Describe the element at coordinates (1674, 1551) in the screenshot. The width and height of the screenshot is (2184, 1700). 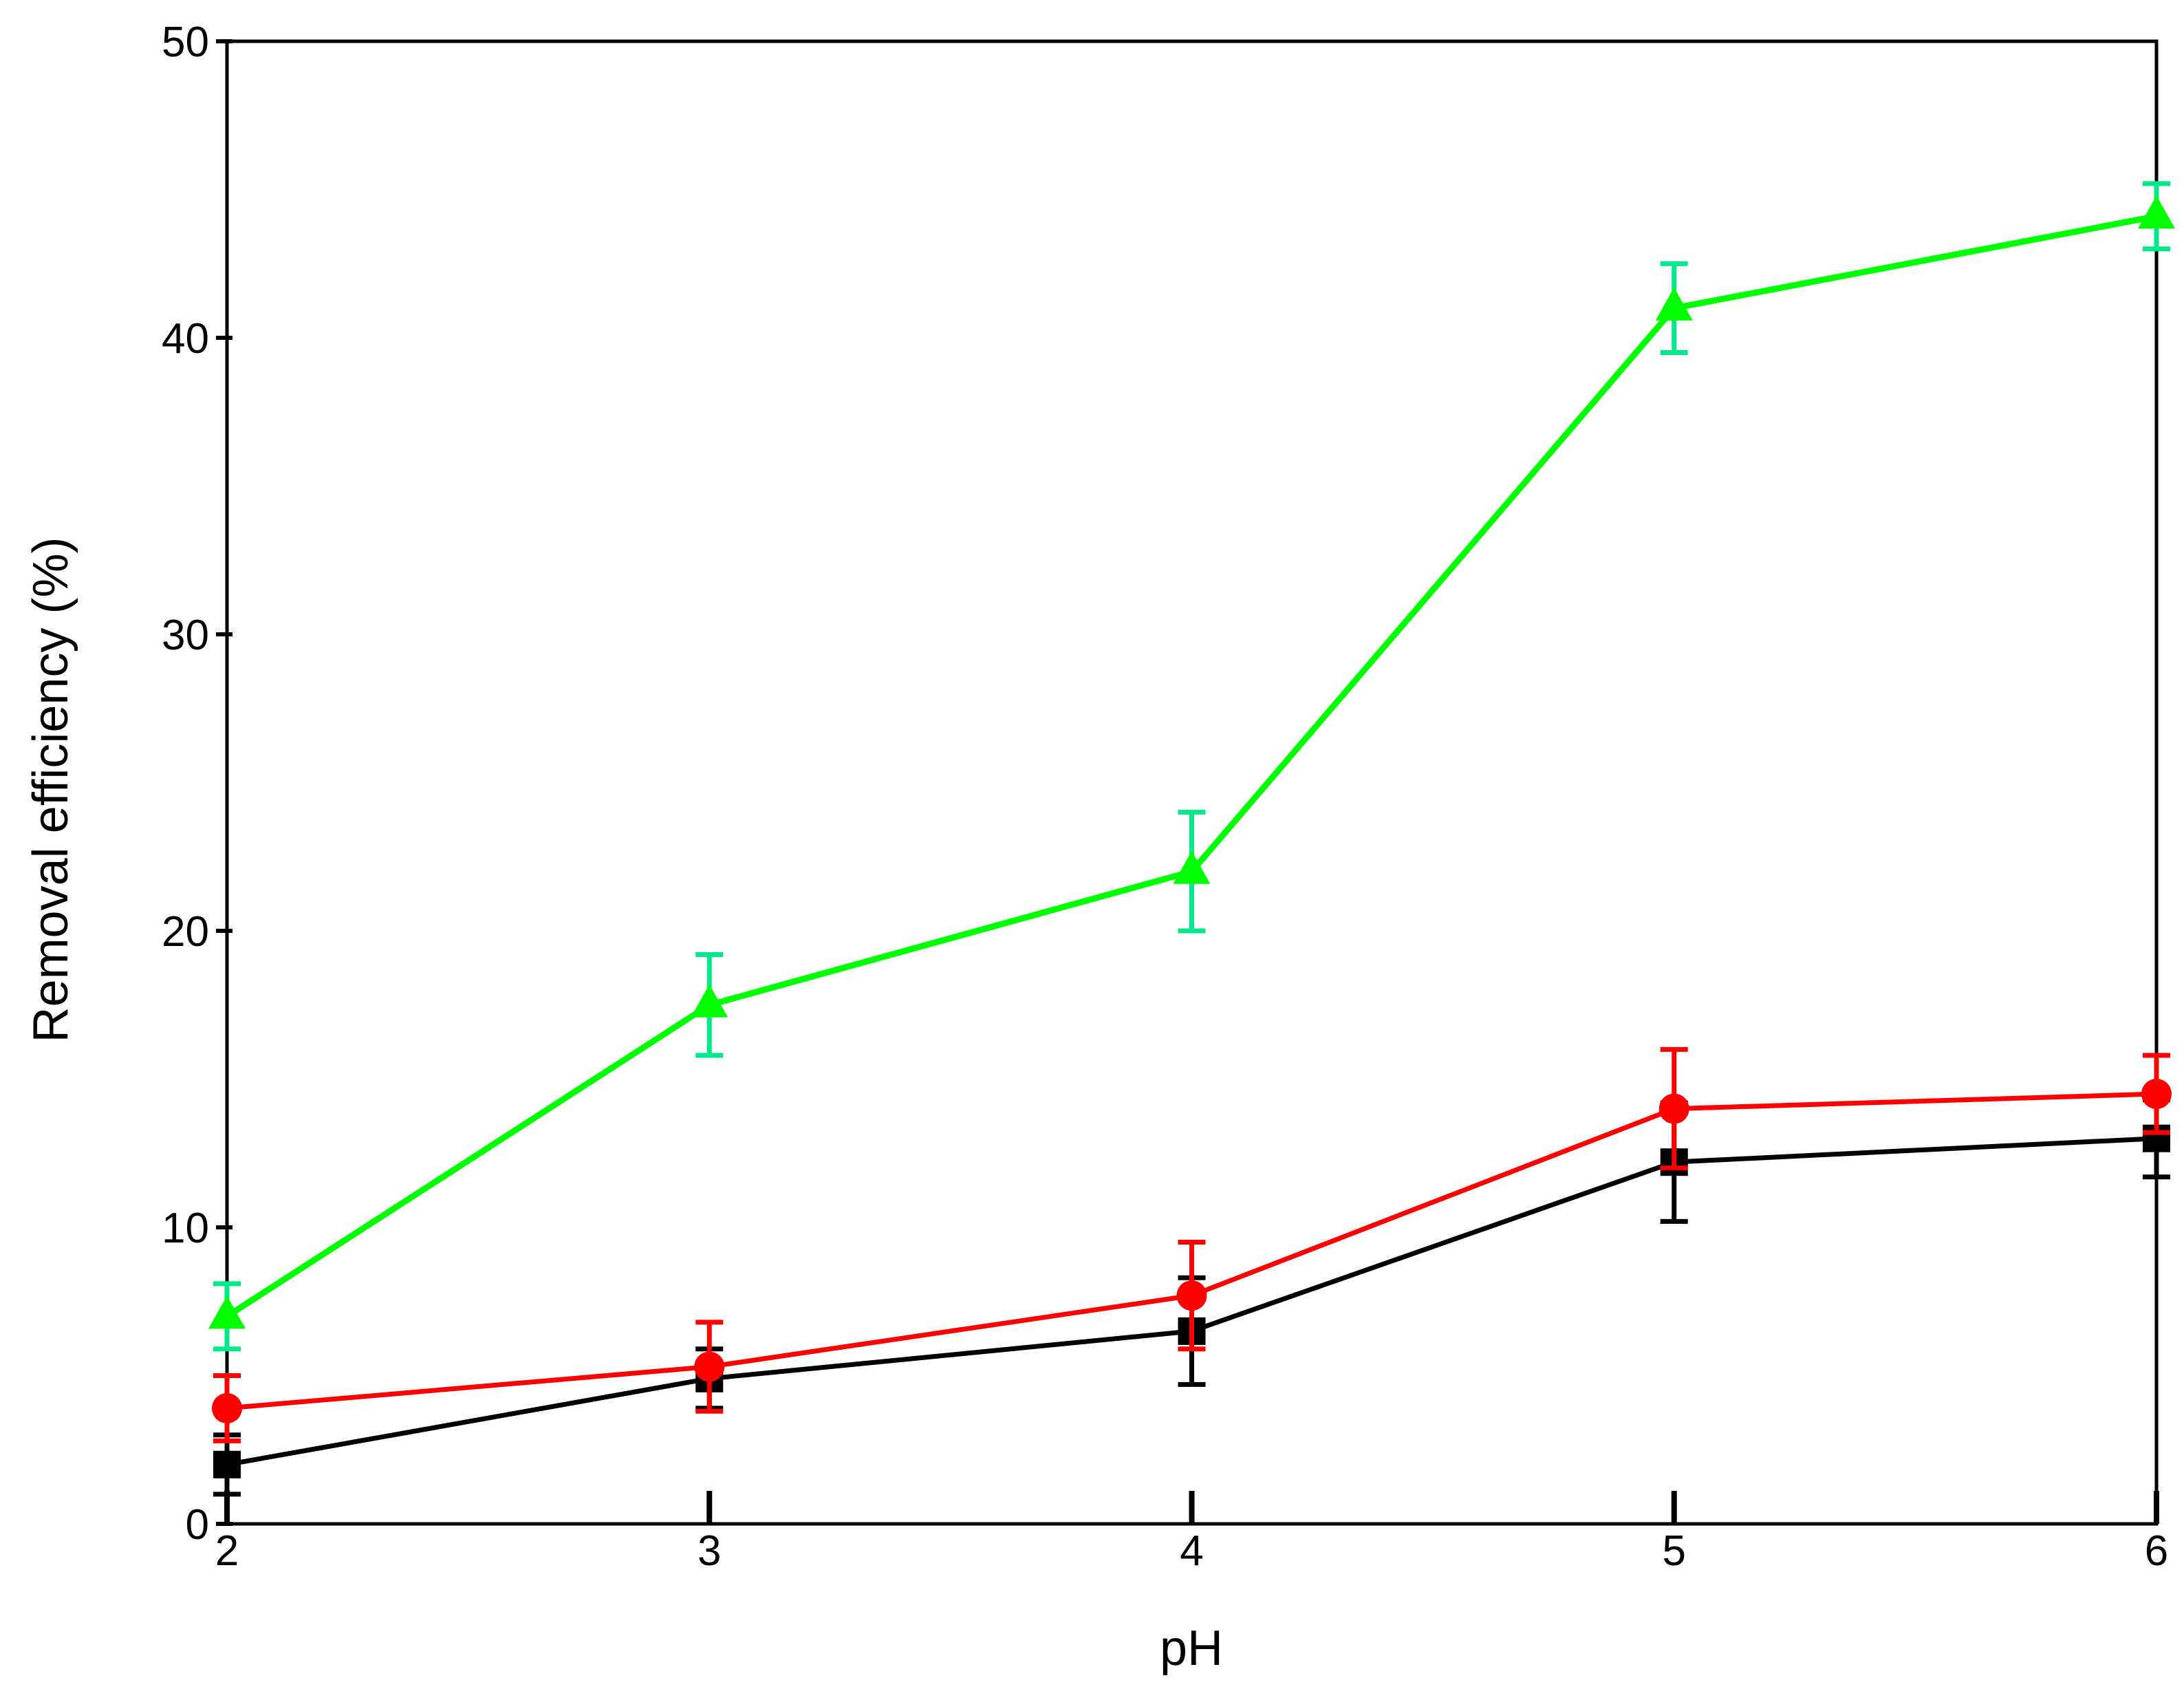
I see `x-tick-label-3: 5` at that location.